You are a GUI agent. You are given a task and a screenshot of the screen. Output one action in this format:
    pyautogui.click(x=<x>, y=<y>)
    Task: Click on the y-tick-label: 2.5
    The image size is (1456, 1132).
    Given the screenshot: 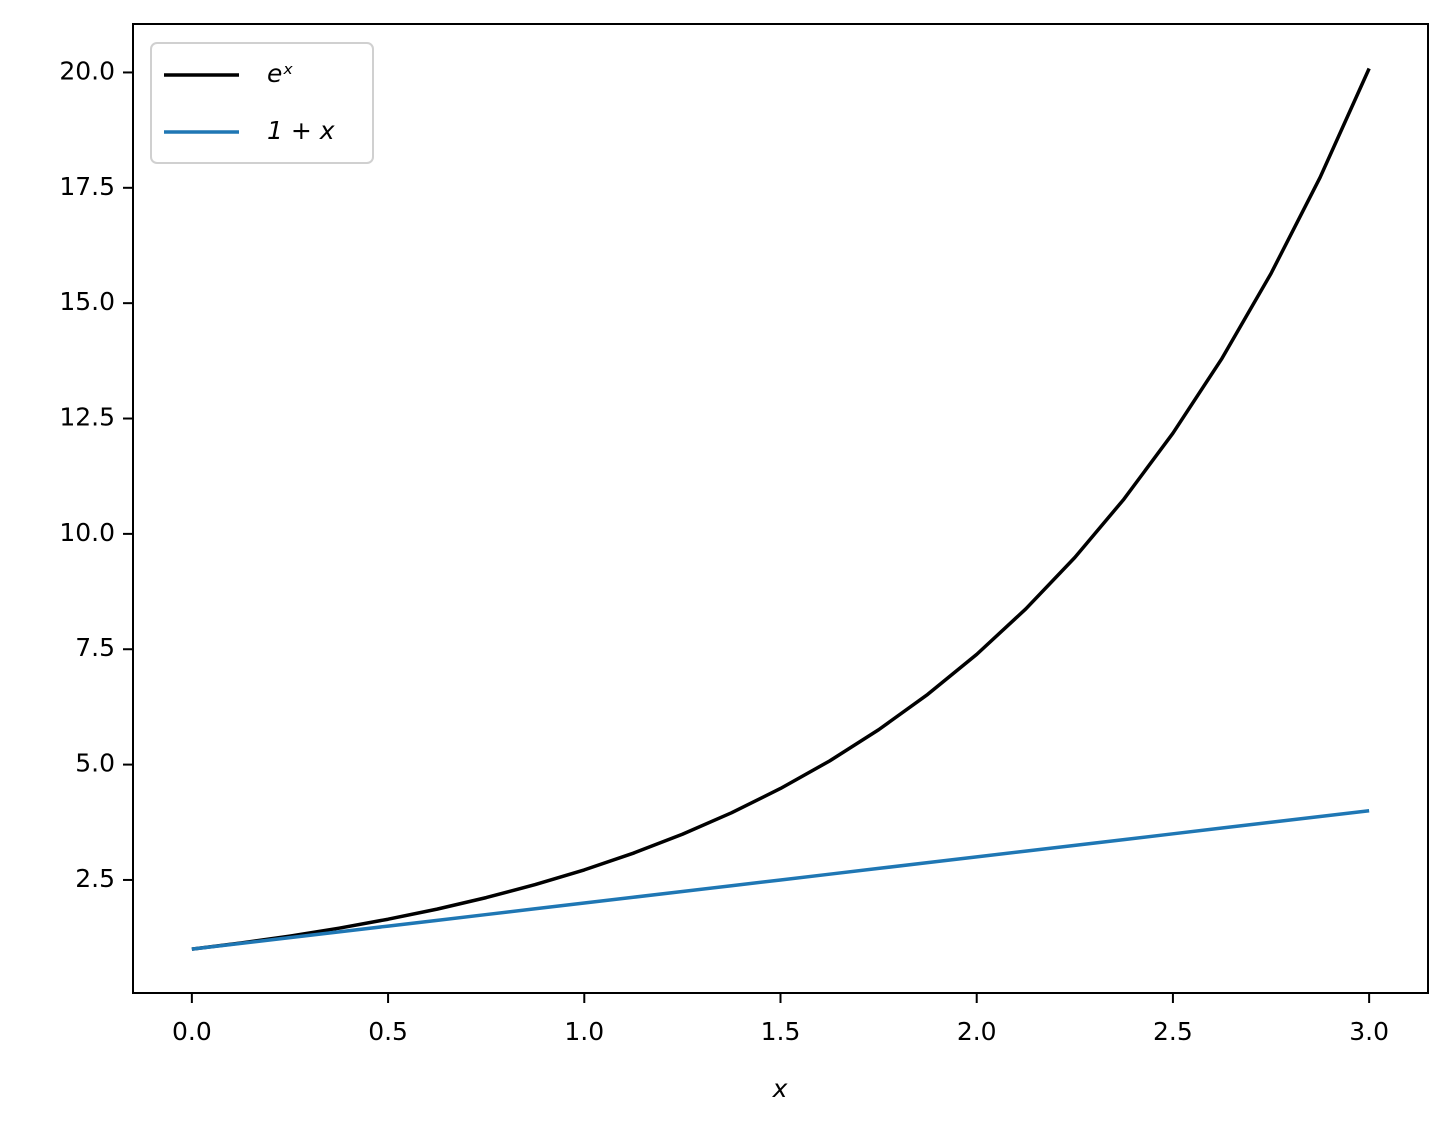 What is the action you would take?
    pyautogui.click(x=95, y=878)
    